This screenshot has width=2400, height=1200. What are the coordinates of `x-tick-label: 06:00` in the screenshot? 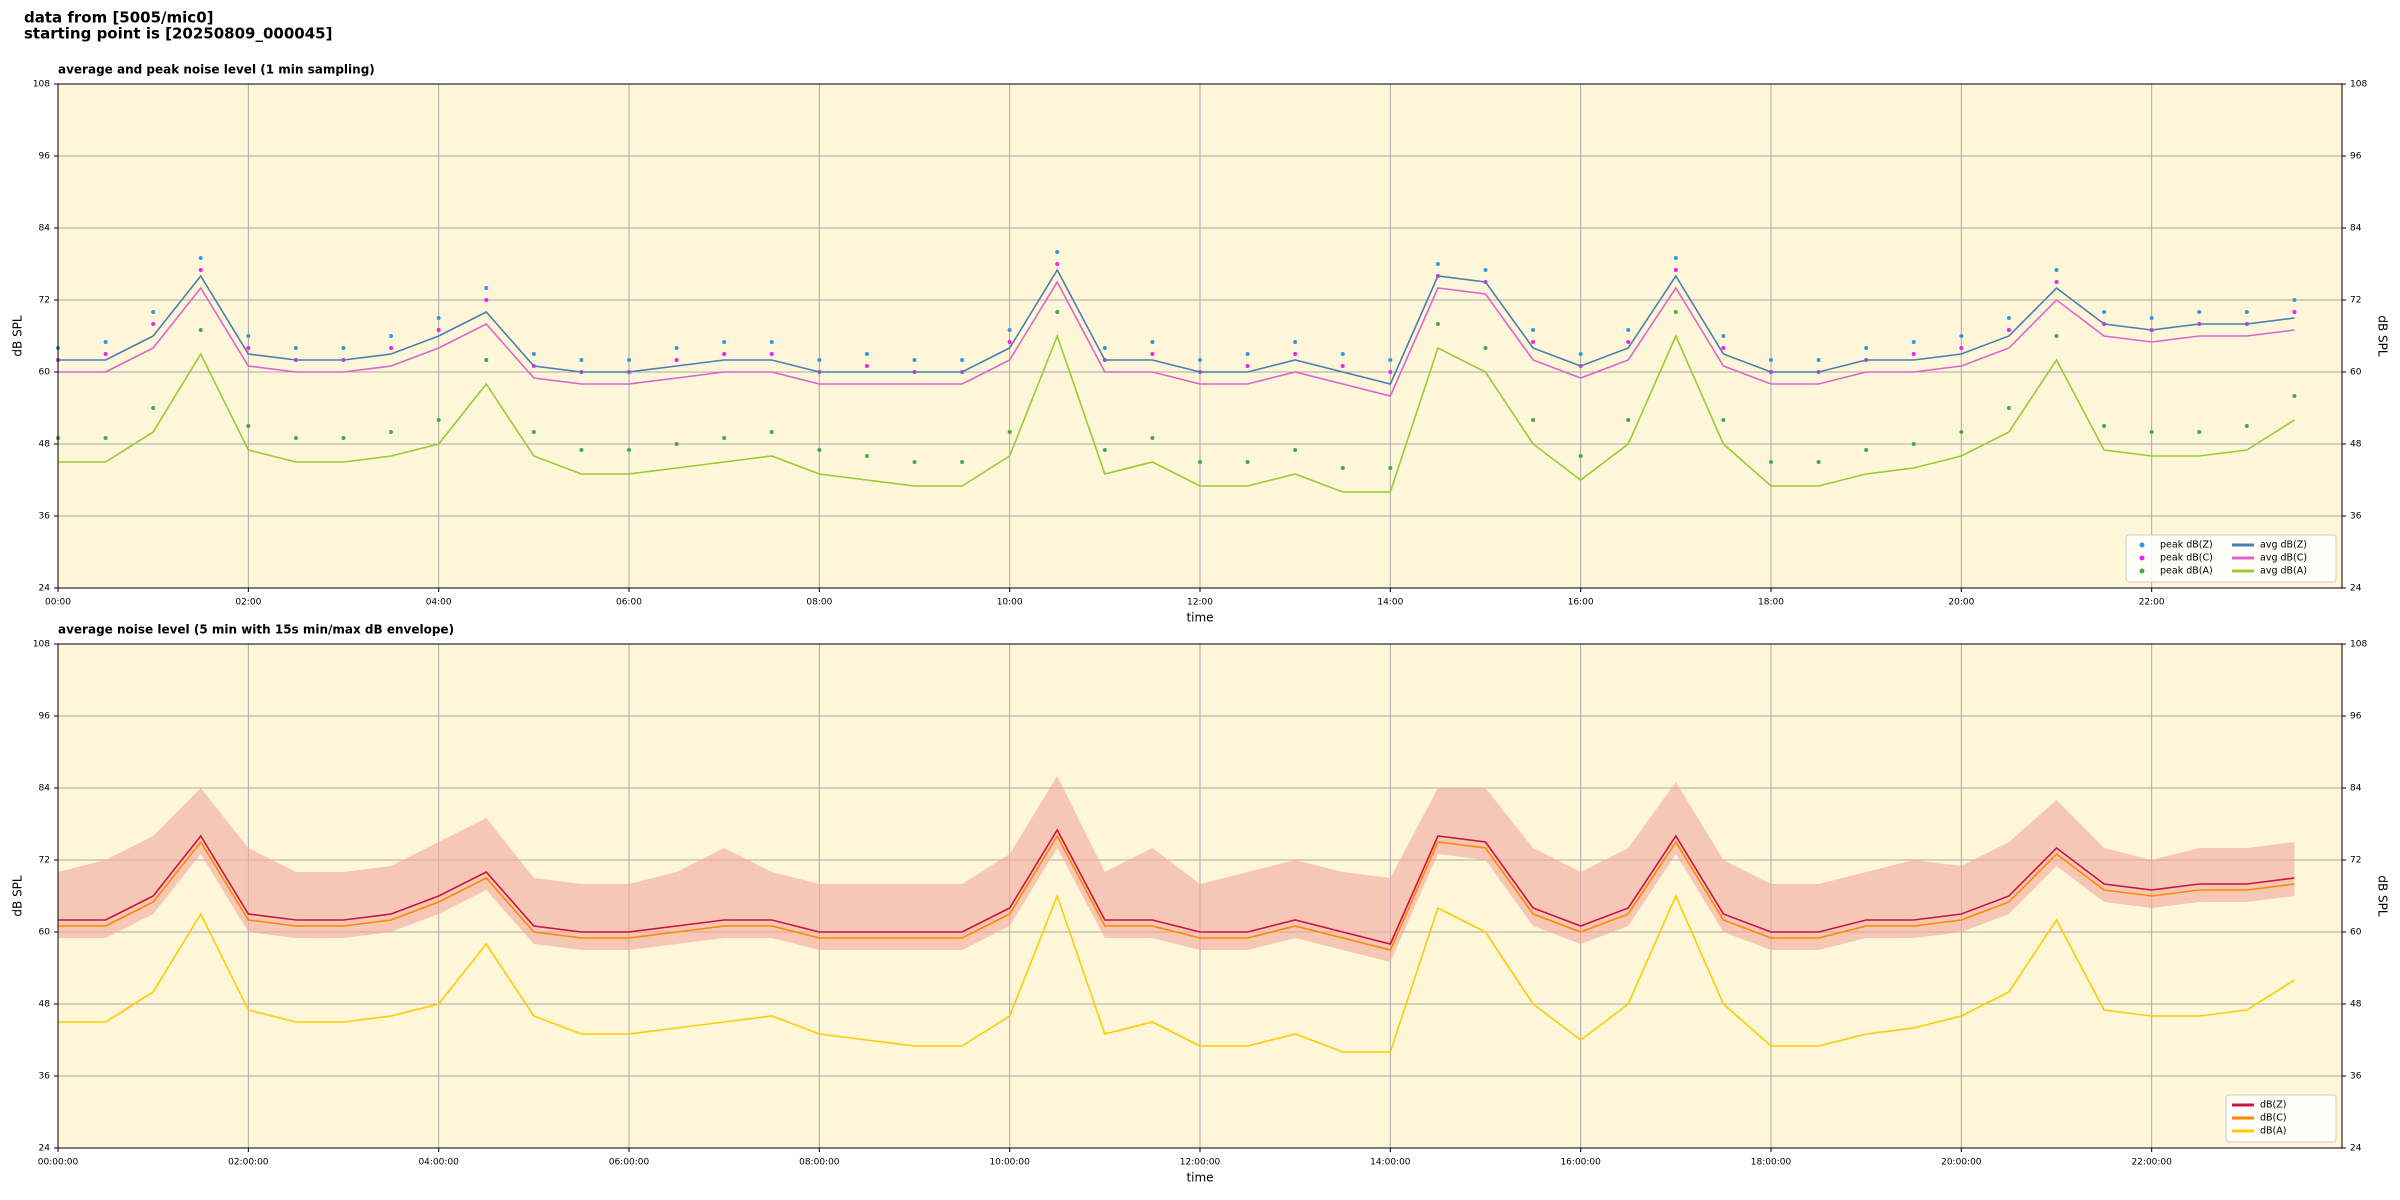 It's located at (629, 603).